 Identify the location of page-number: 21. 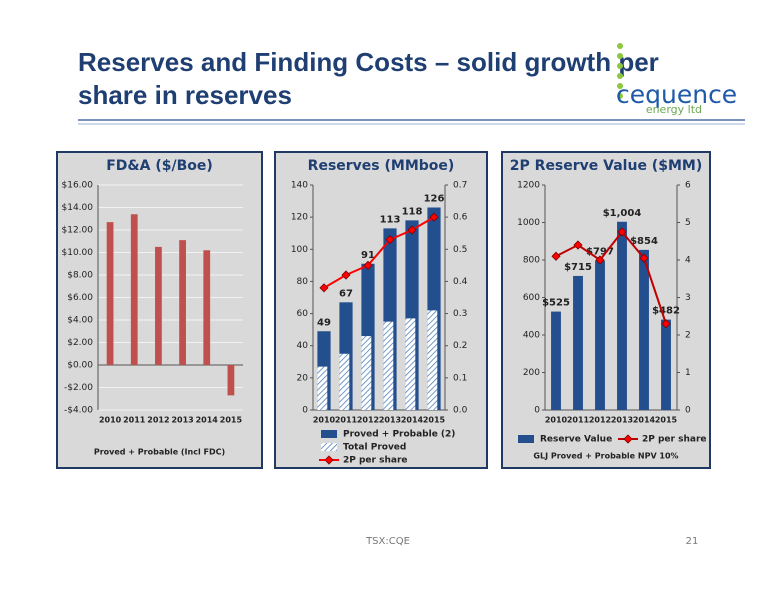
(692, 541).